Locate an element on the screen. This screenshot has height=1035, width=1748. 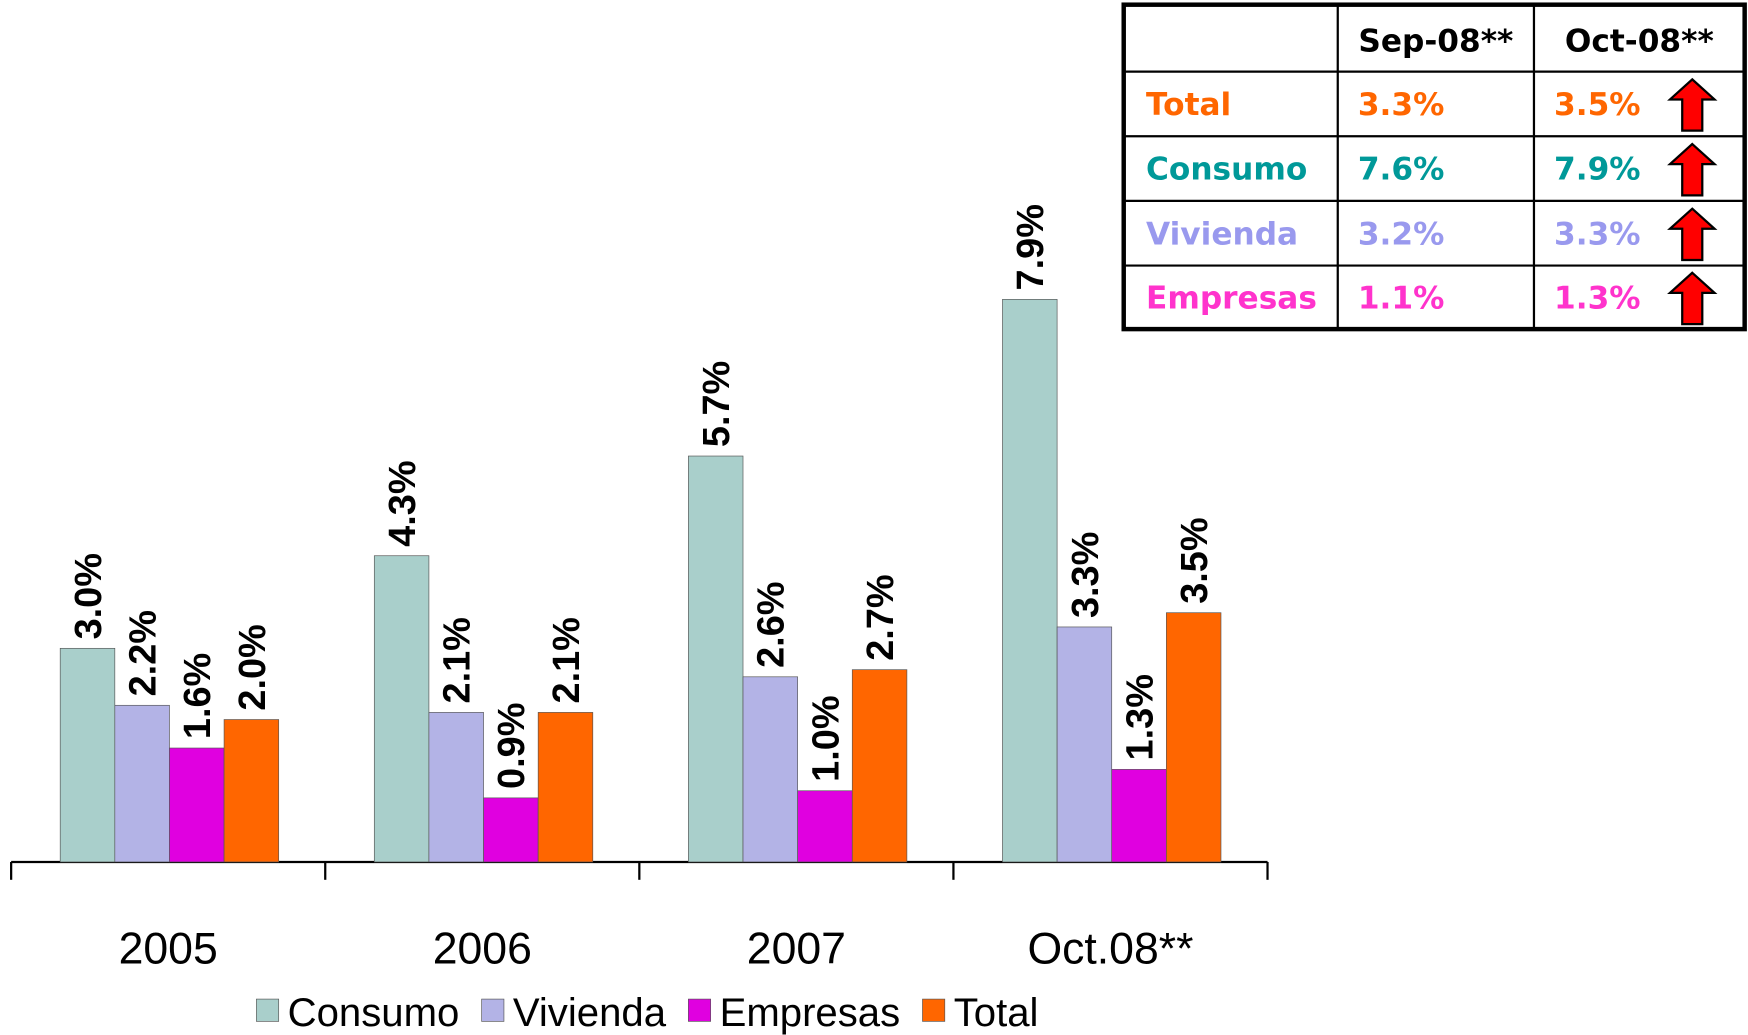
value-label: 0.9% is located at coordinates (512, 746).